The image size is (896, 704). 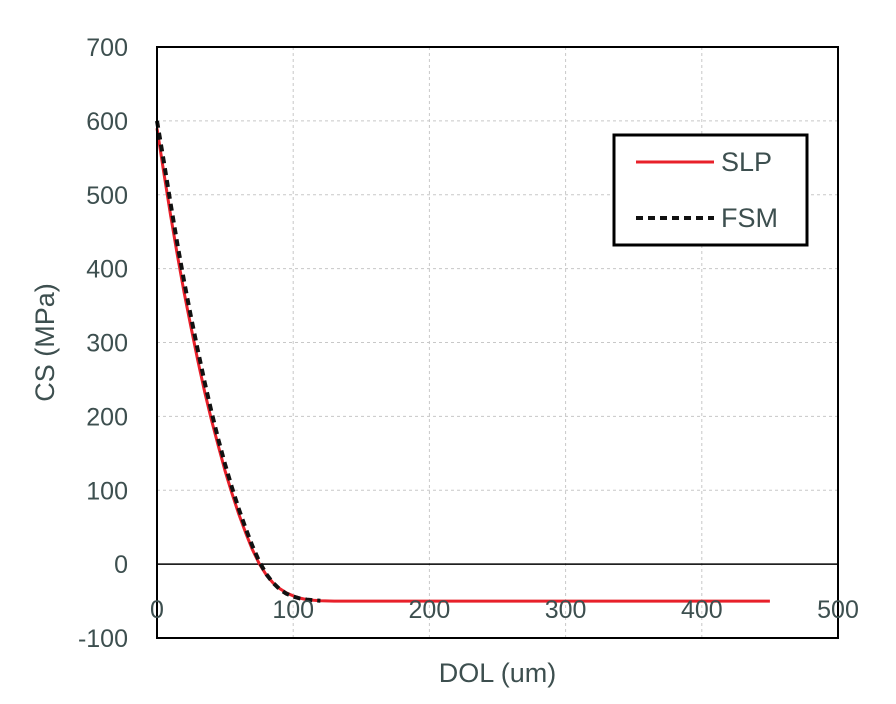 I want to click on y-tick-label: 0, so click(x=121, y=565).